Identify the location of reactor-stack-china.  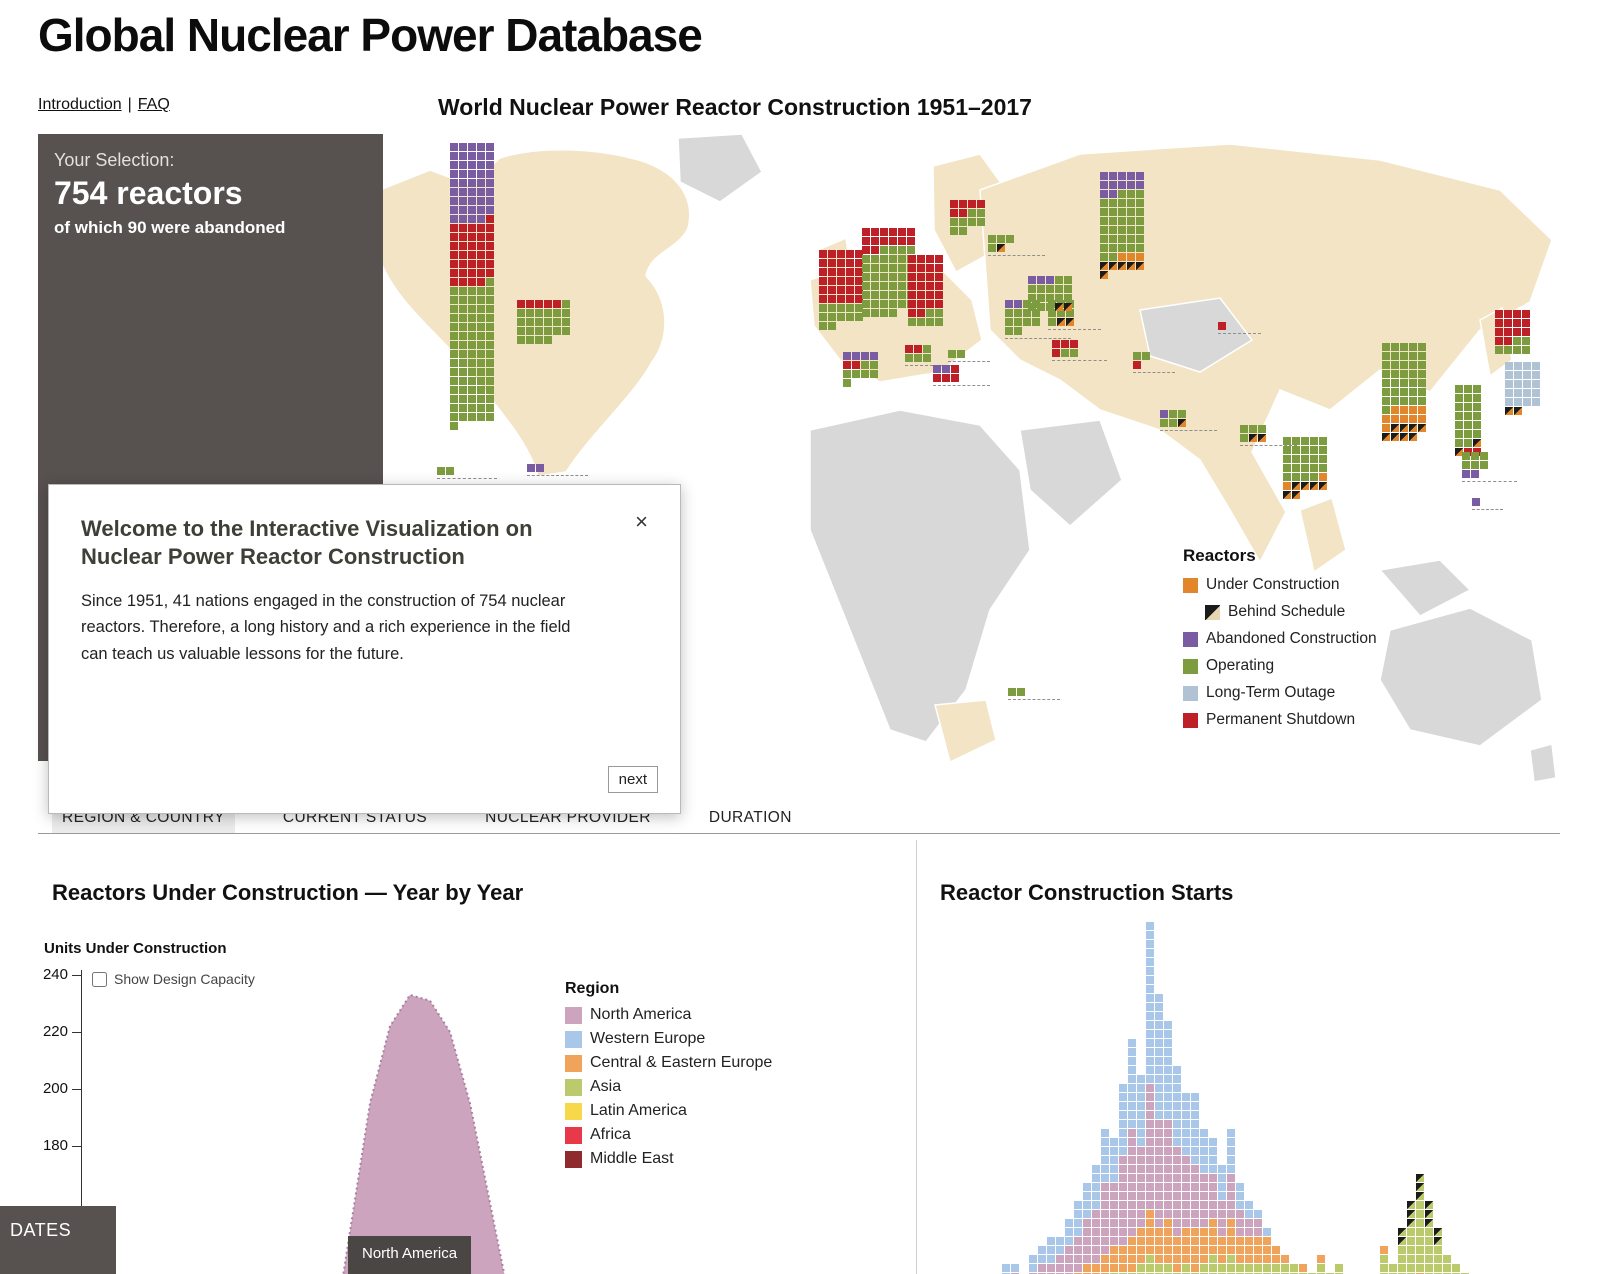
(1404, 392).